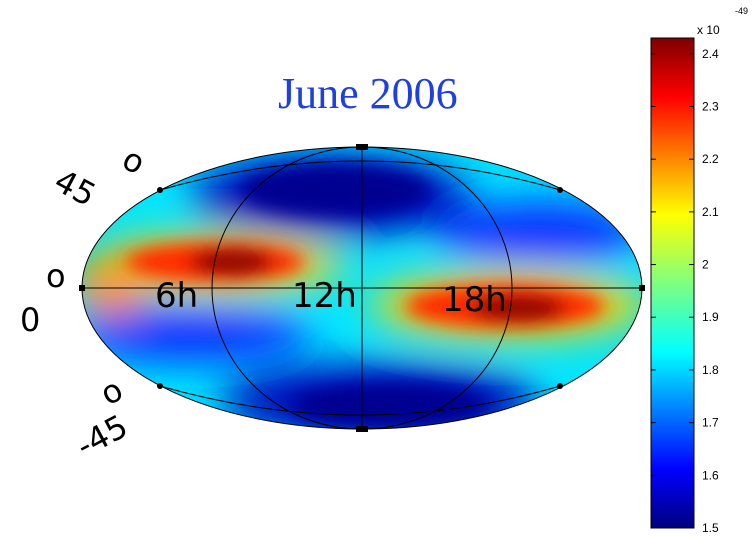  I want to click on colorbar-tick-label: 1.6, so click(710, 475).